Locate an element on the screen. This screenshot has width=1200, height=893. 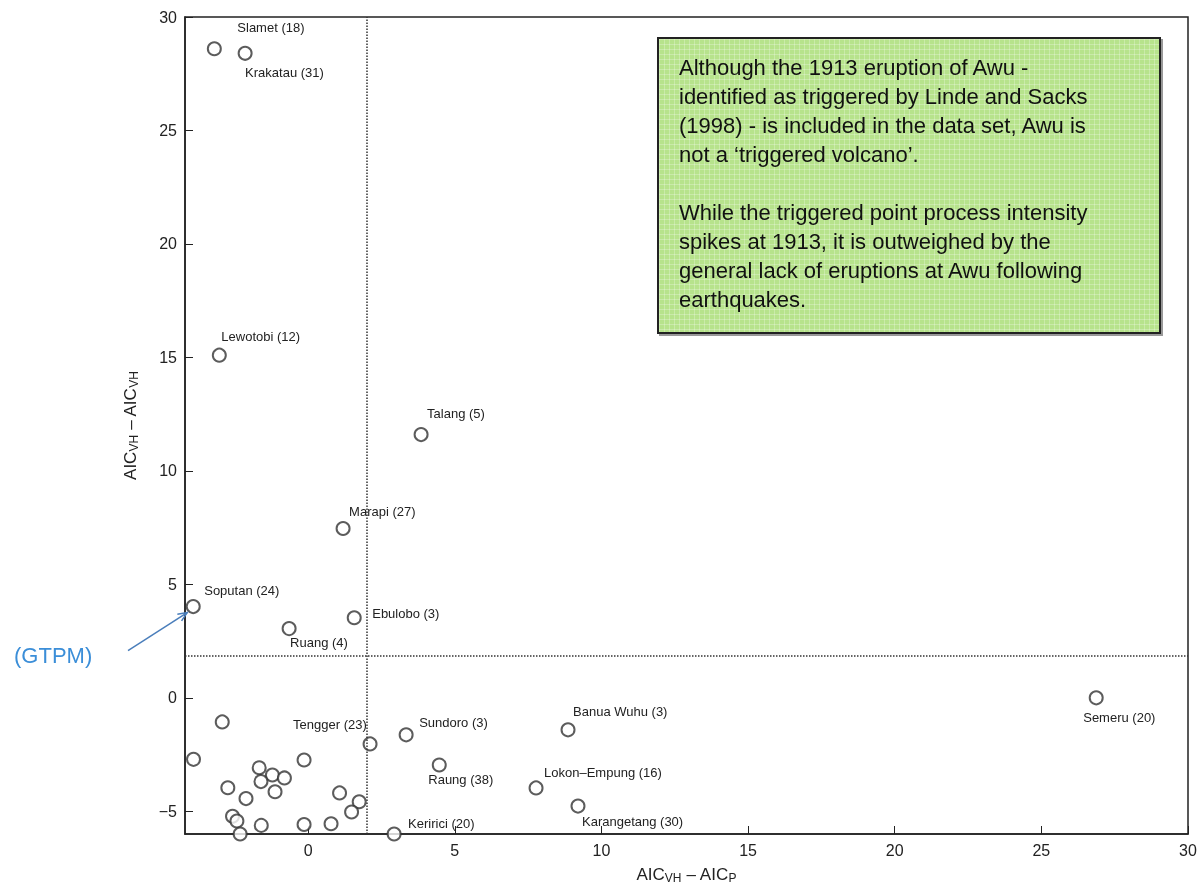
y-tick-label: 15 is located at coordinates (168, 357).